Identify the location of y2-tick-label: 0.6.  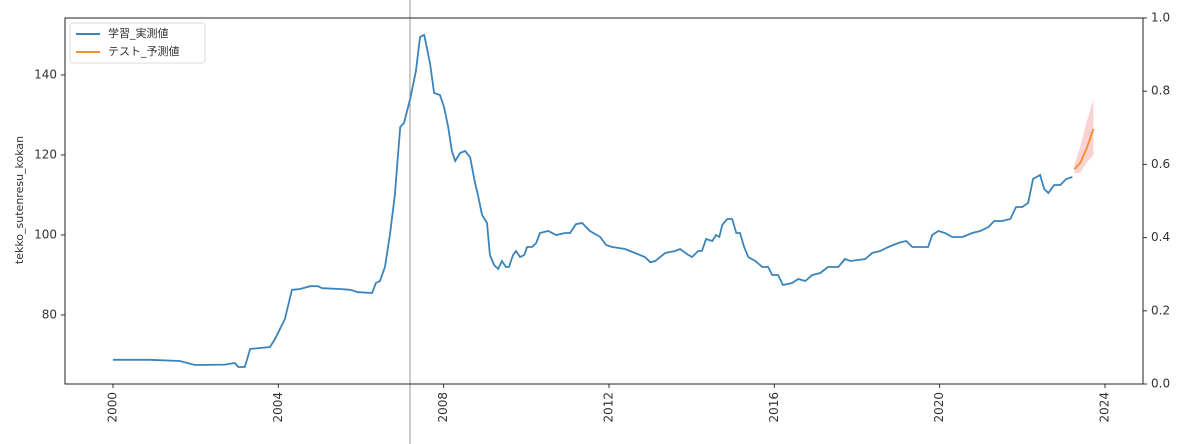
(1160, 164).